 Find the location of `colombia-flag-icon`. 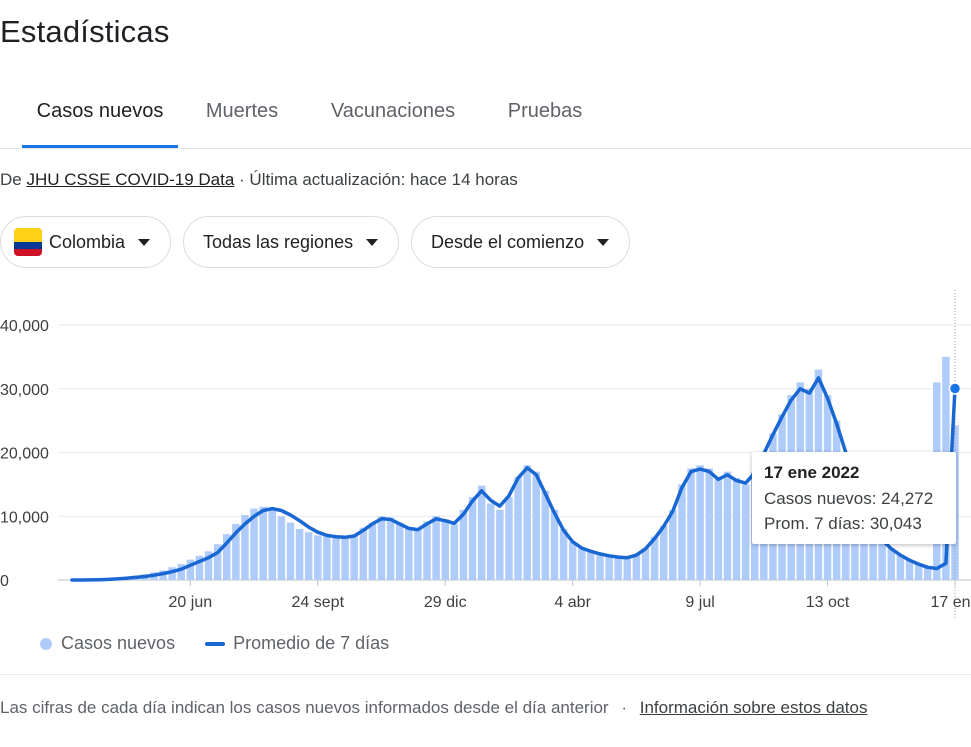

colombia-flag-icon is located at coordinates (28, 242).